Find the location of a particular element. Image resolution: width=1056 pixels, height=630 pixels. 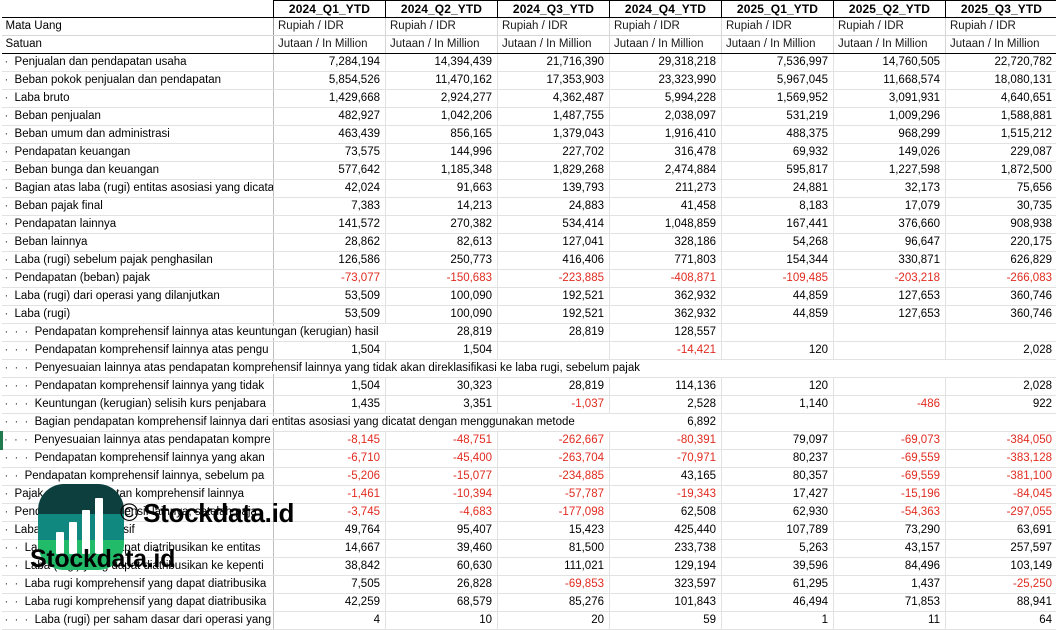

cell-2024_Q3_YTD: 1,379,043 is located at coordinates (554, 135).